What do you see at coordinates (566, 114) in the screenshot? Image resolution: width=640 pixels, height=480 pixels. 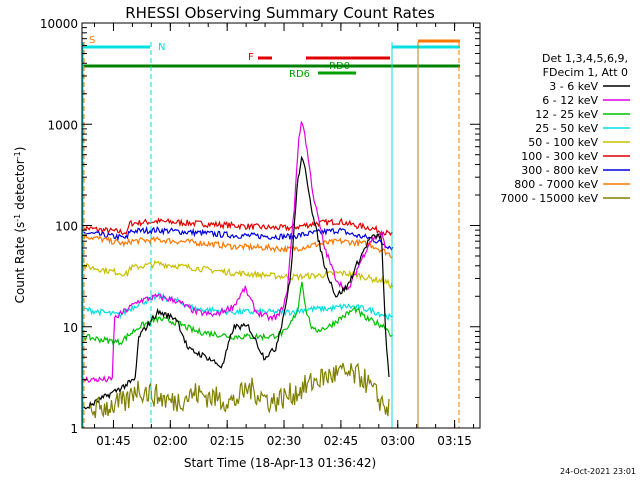 I see `legend-label-2: 12 - 25 keV` at bounding box center [566, 114].